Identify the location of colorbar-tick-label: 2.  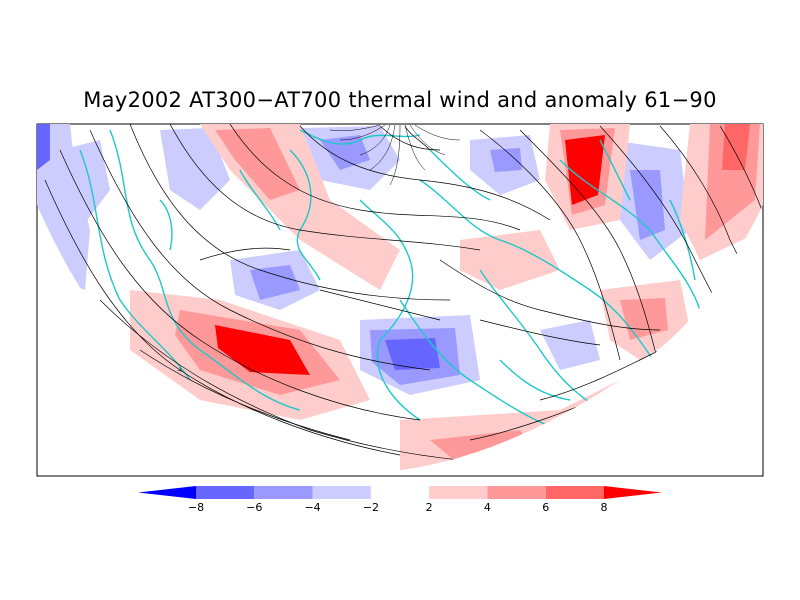
(429, 507).